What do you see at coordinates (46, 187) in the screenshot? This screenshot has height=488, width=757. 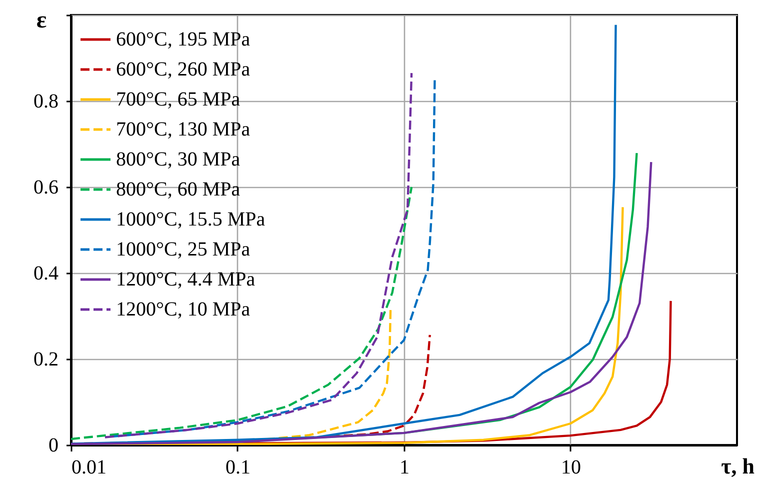 I see `y-tick-label: 0.6` at bounding box center [46, 187].